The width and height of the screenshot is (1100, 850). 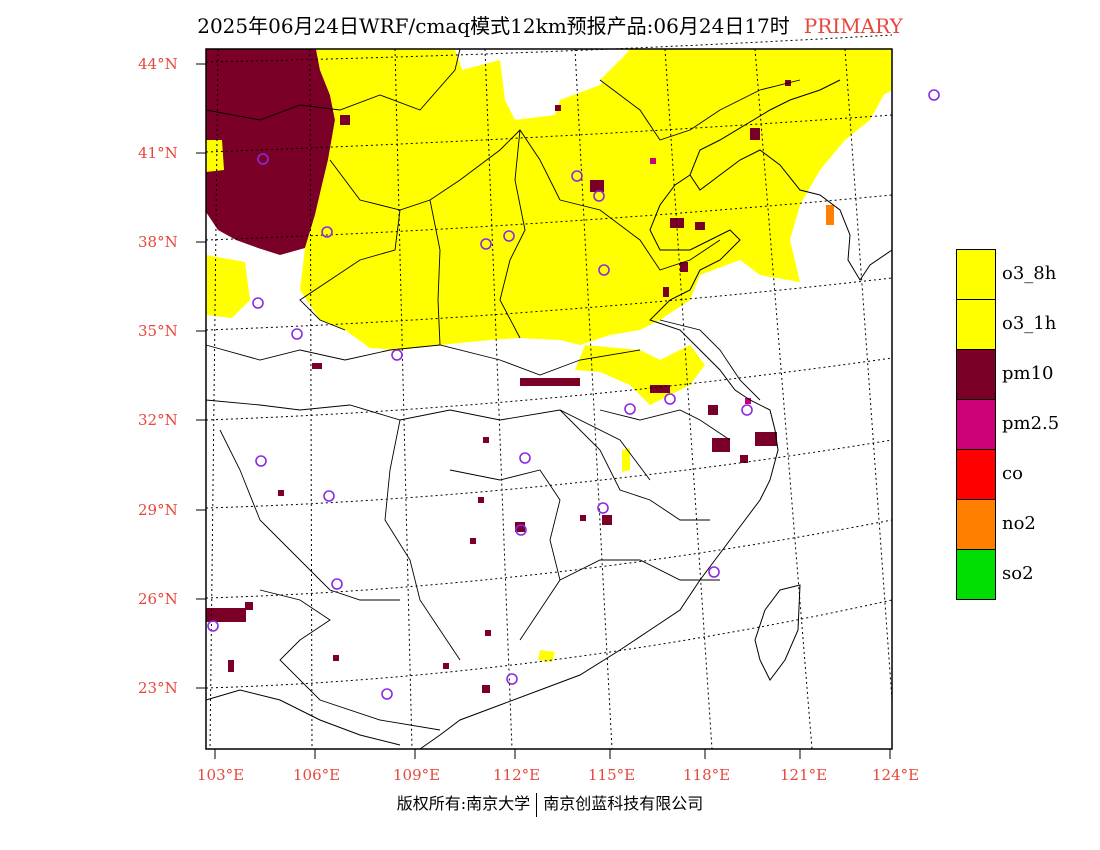 I want to click on lat-label-35: 35°N, so click(x=158, y=331).